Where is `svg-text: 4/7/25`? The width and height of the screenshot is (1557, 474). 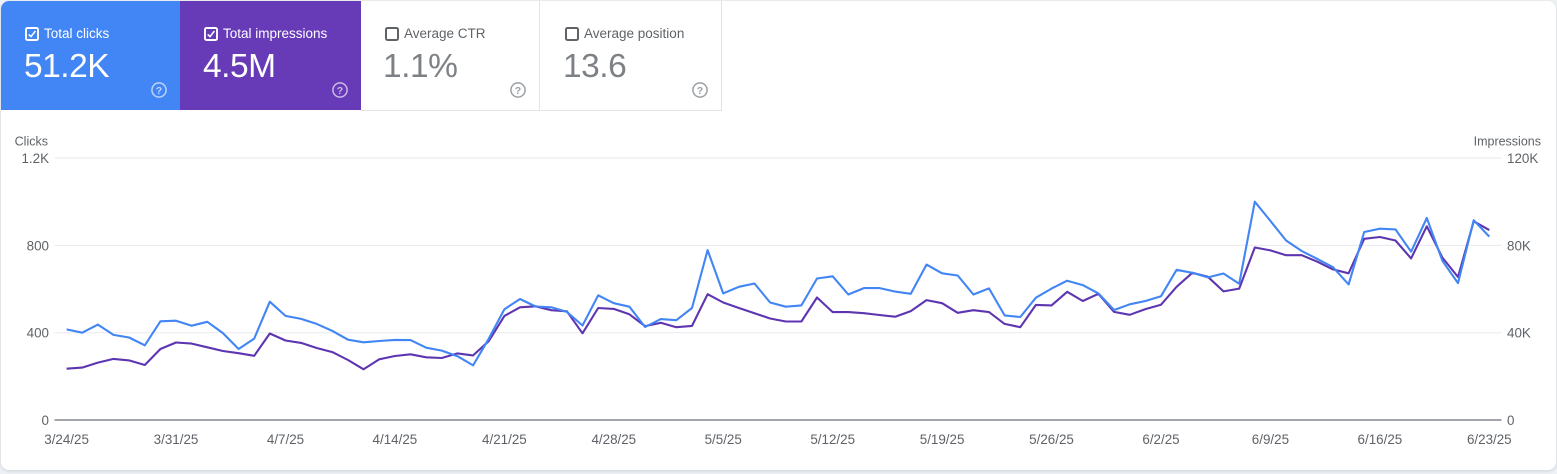
svg-text: 4/7/25 is located at coordinates (285, 439).